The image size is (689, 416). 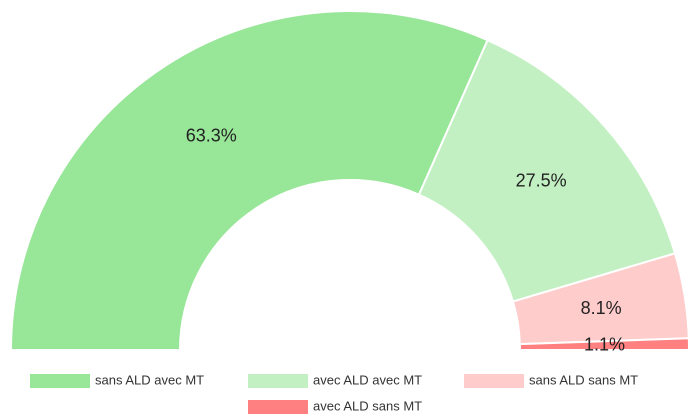 I want to click on slice-label: 8.1%, so click(x=601, y=308).